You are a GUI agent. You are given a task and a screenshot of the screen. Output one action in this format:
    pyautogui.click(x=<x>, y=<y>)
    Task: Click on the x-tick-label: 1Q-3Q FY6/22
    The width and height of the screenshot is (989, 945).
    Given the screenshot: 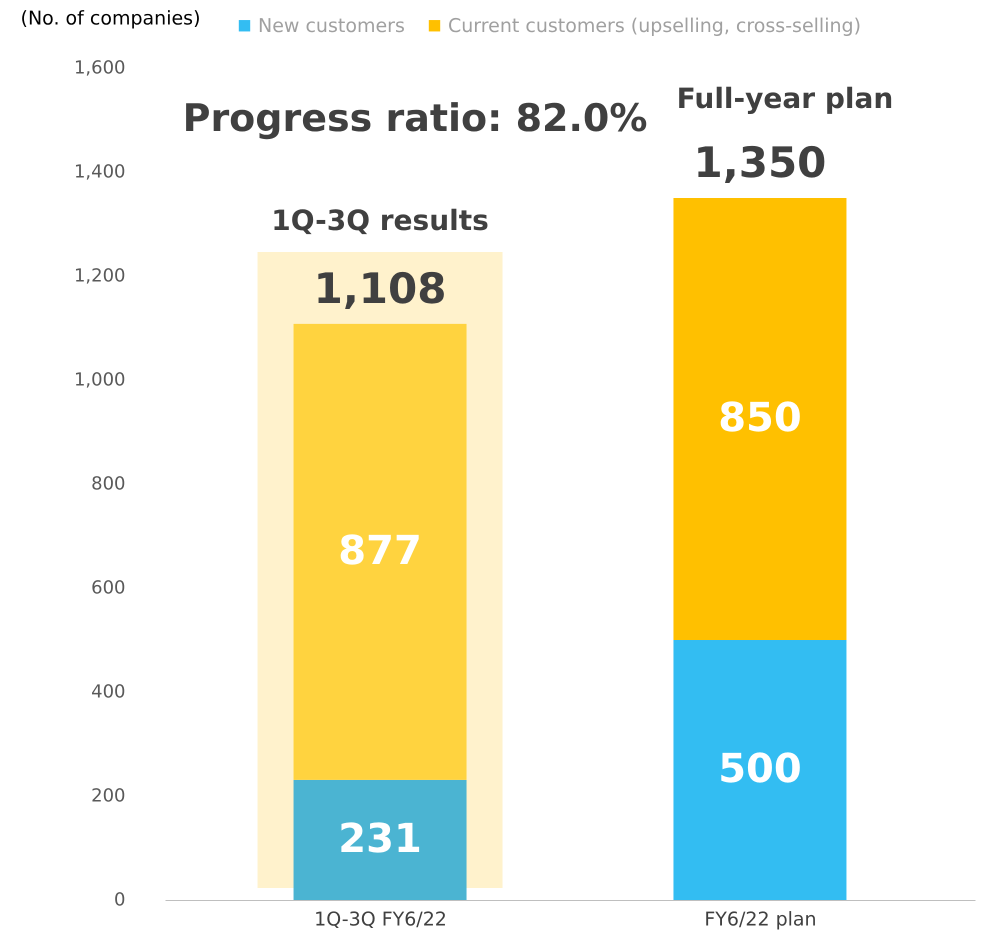 What is the action you would take?
    pyautogui.click(x=380, y=919)
    